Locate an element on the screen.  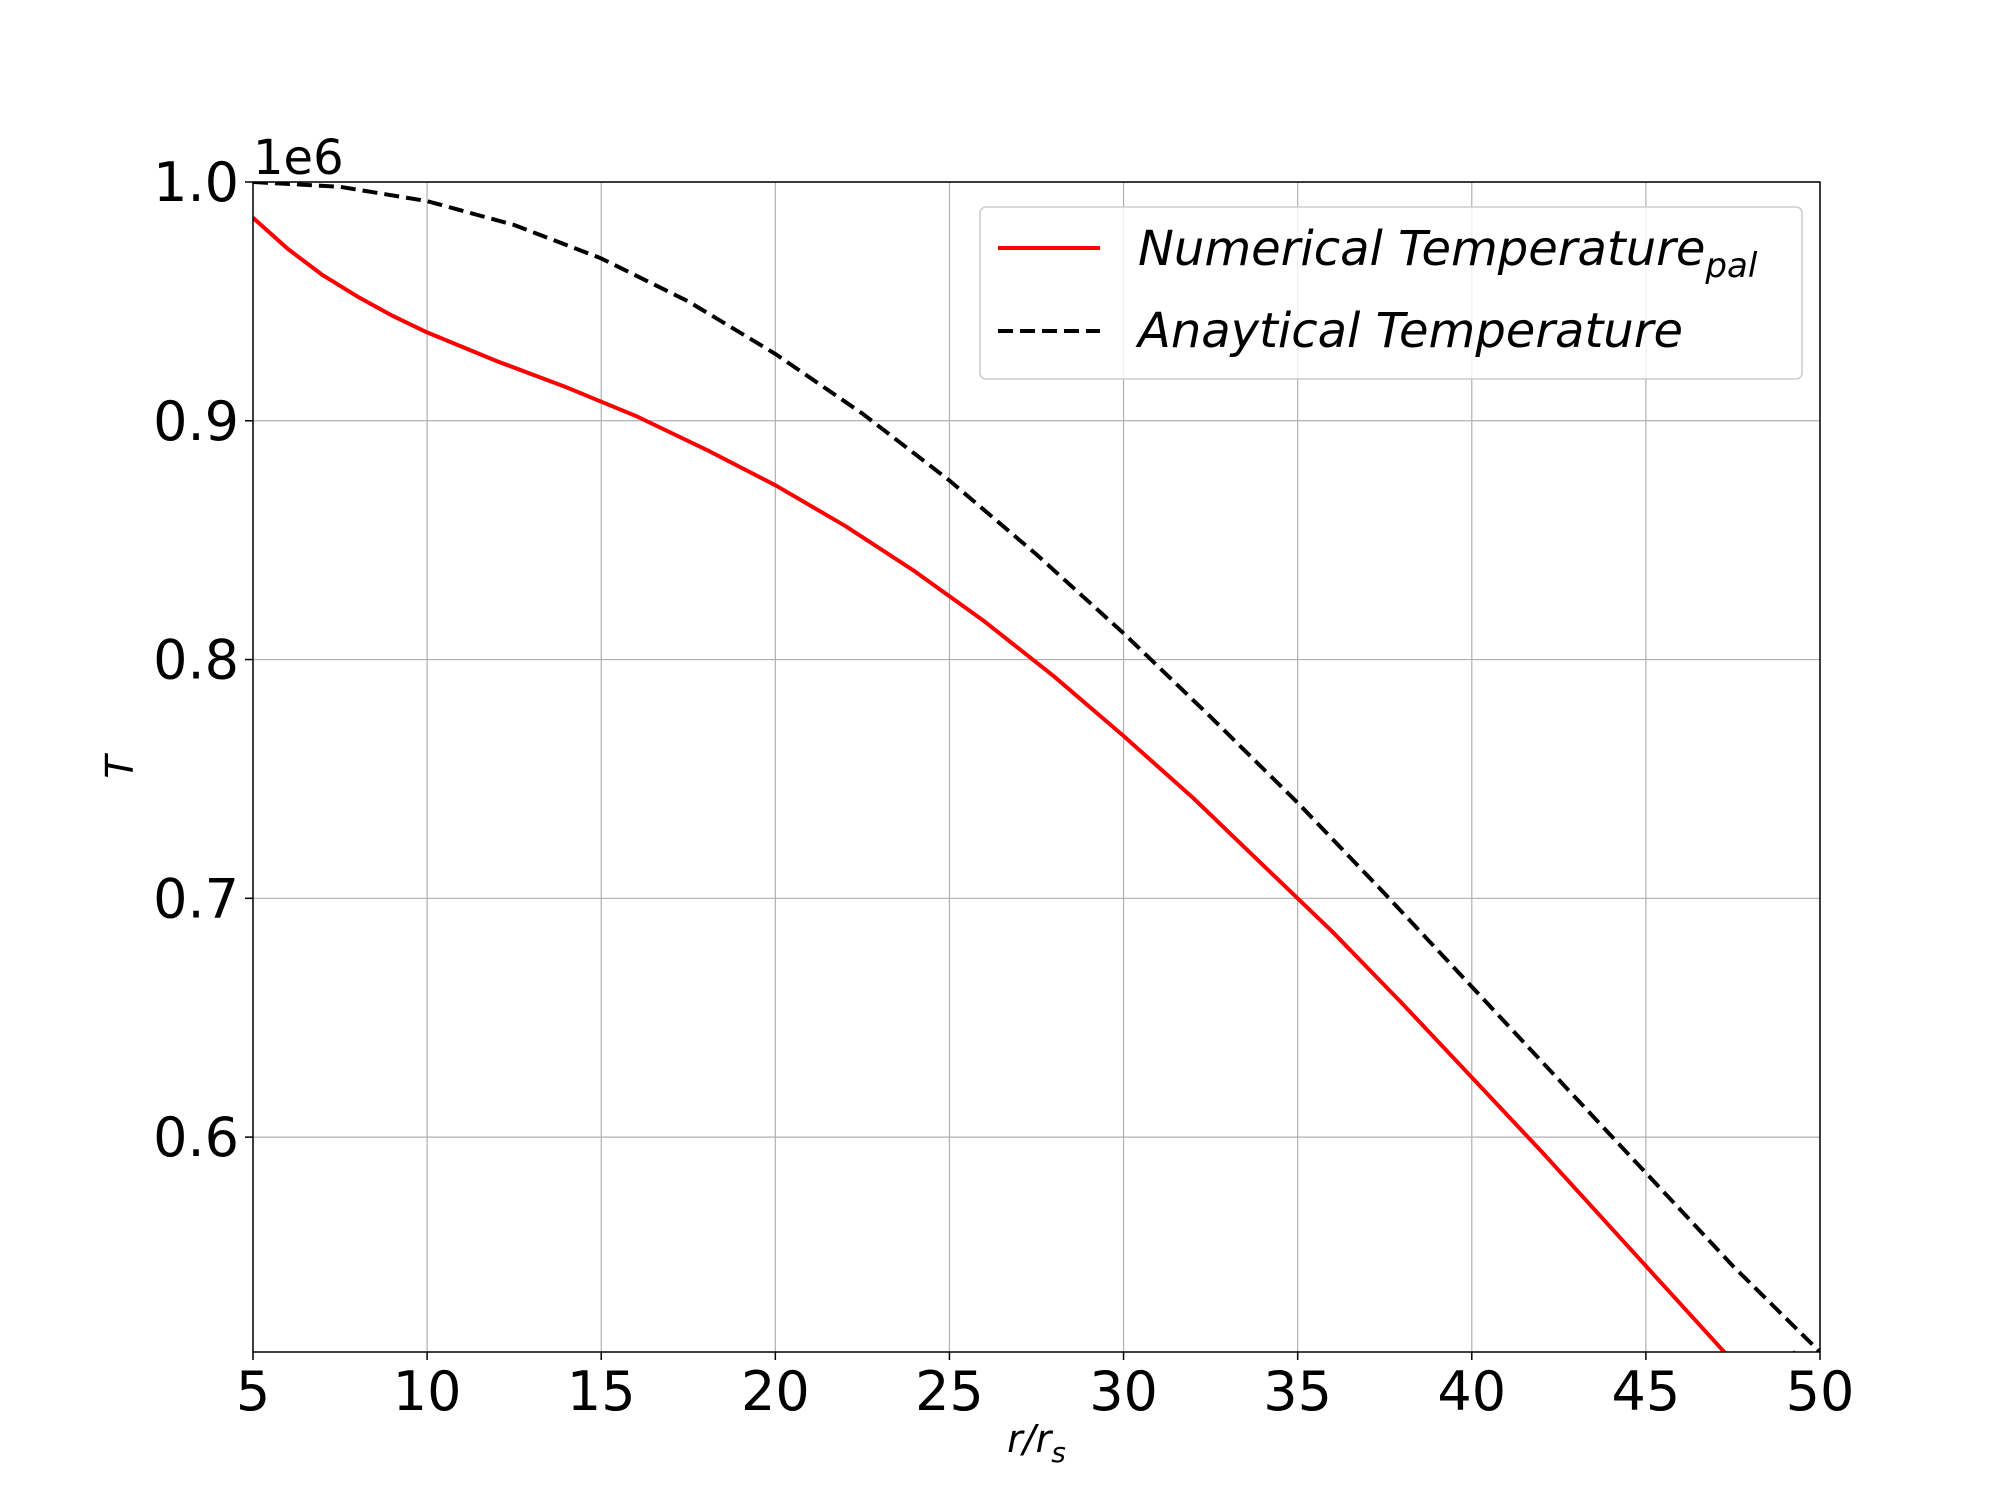
x-axis-label: r/rs is located at coordinates (1036, 1443).